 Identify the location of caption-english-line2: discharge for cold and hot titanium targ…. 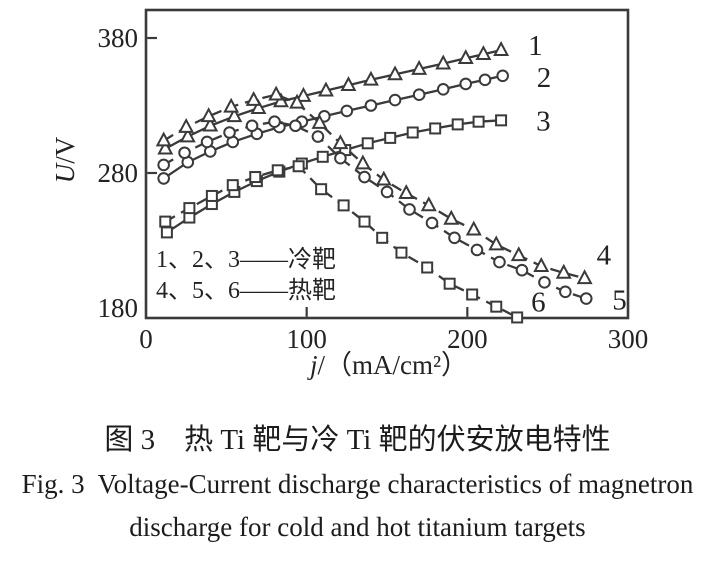
(357, 527).